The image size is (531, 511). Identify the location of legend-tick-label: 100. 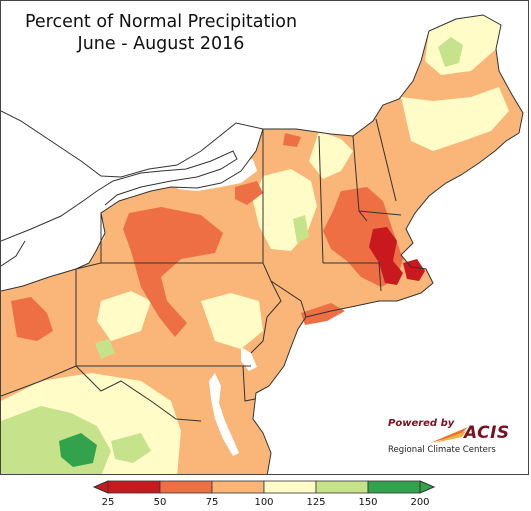
(264, 502).